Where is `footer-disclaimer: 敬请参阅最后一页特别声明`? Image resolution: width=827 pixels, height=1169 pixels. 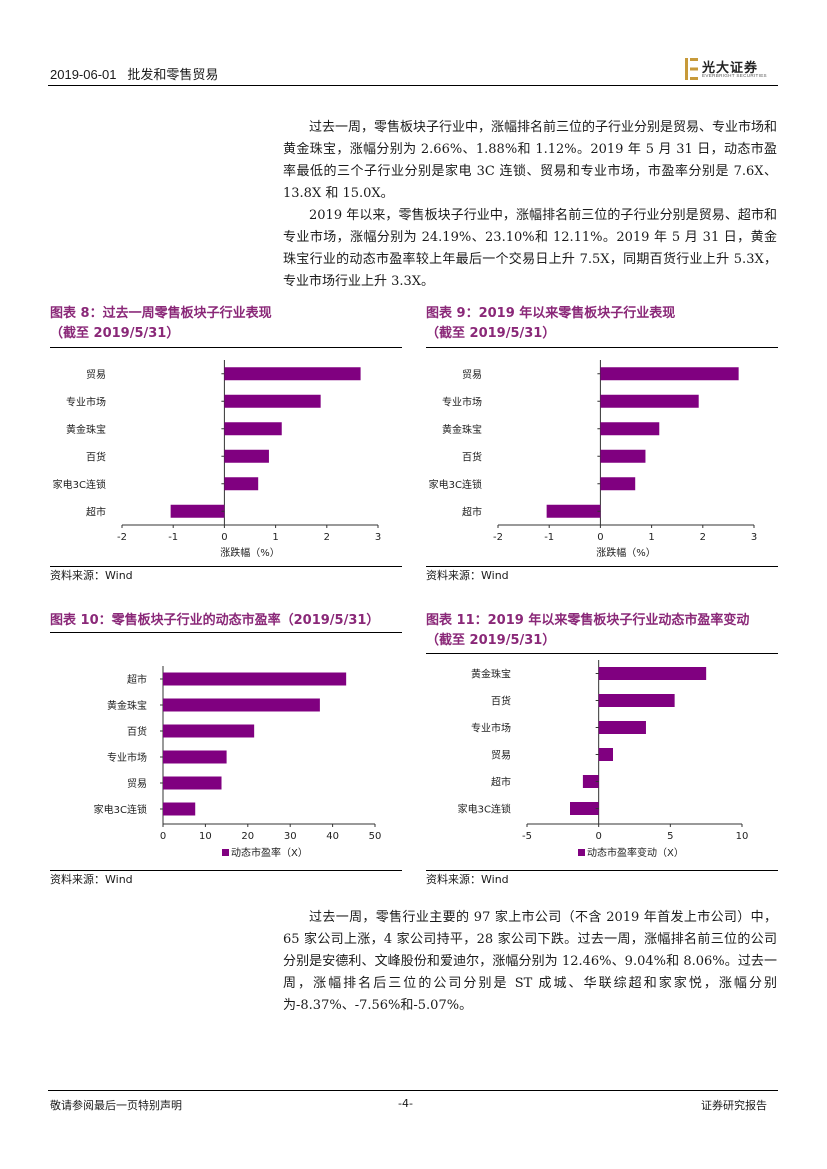
footer-disclaimer: 敬请参阅最后一页特别声明 is located at coordinates (116, 1105).